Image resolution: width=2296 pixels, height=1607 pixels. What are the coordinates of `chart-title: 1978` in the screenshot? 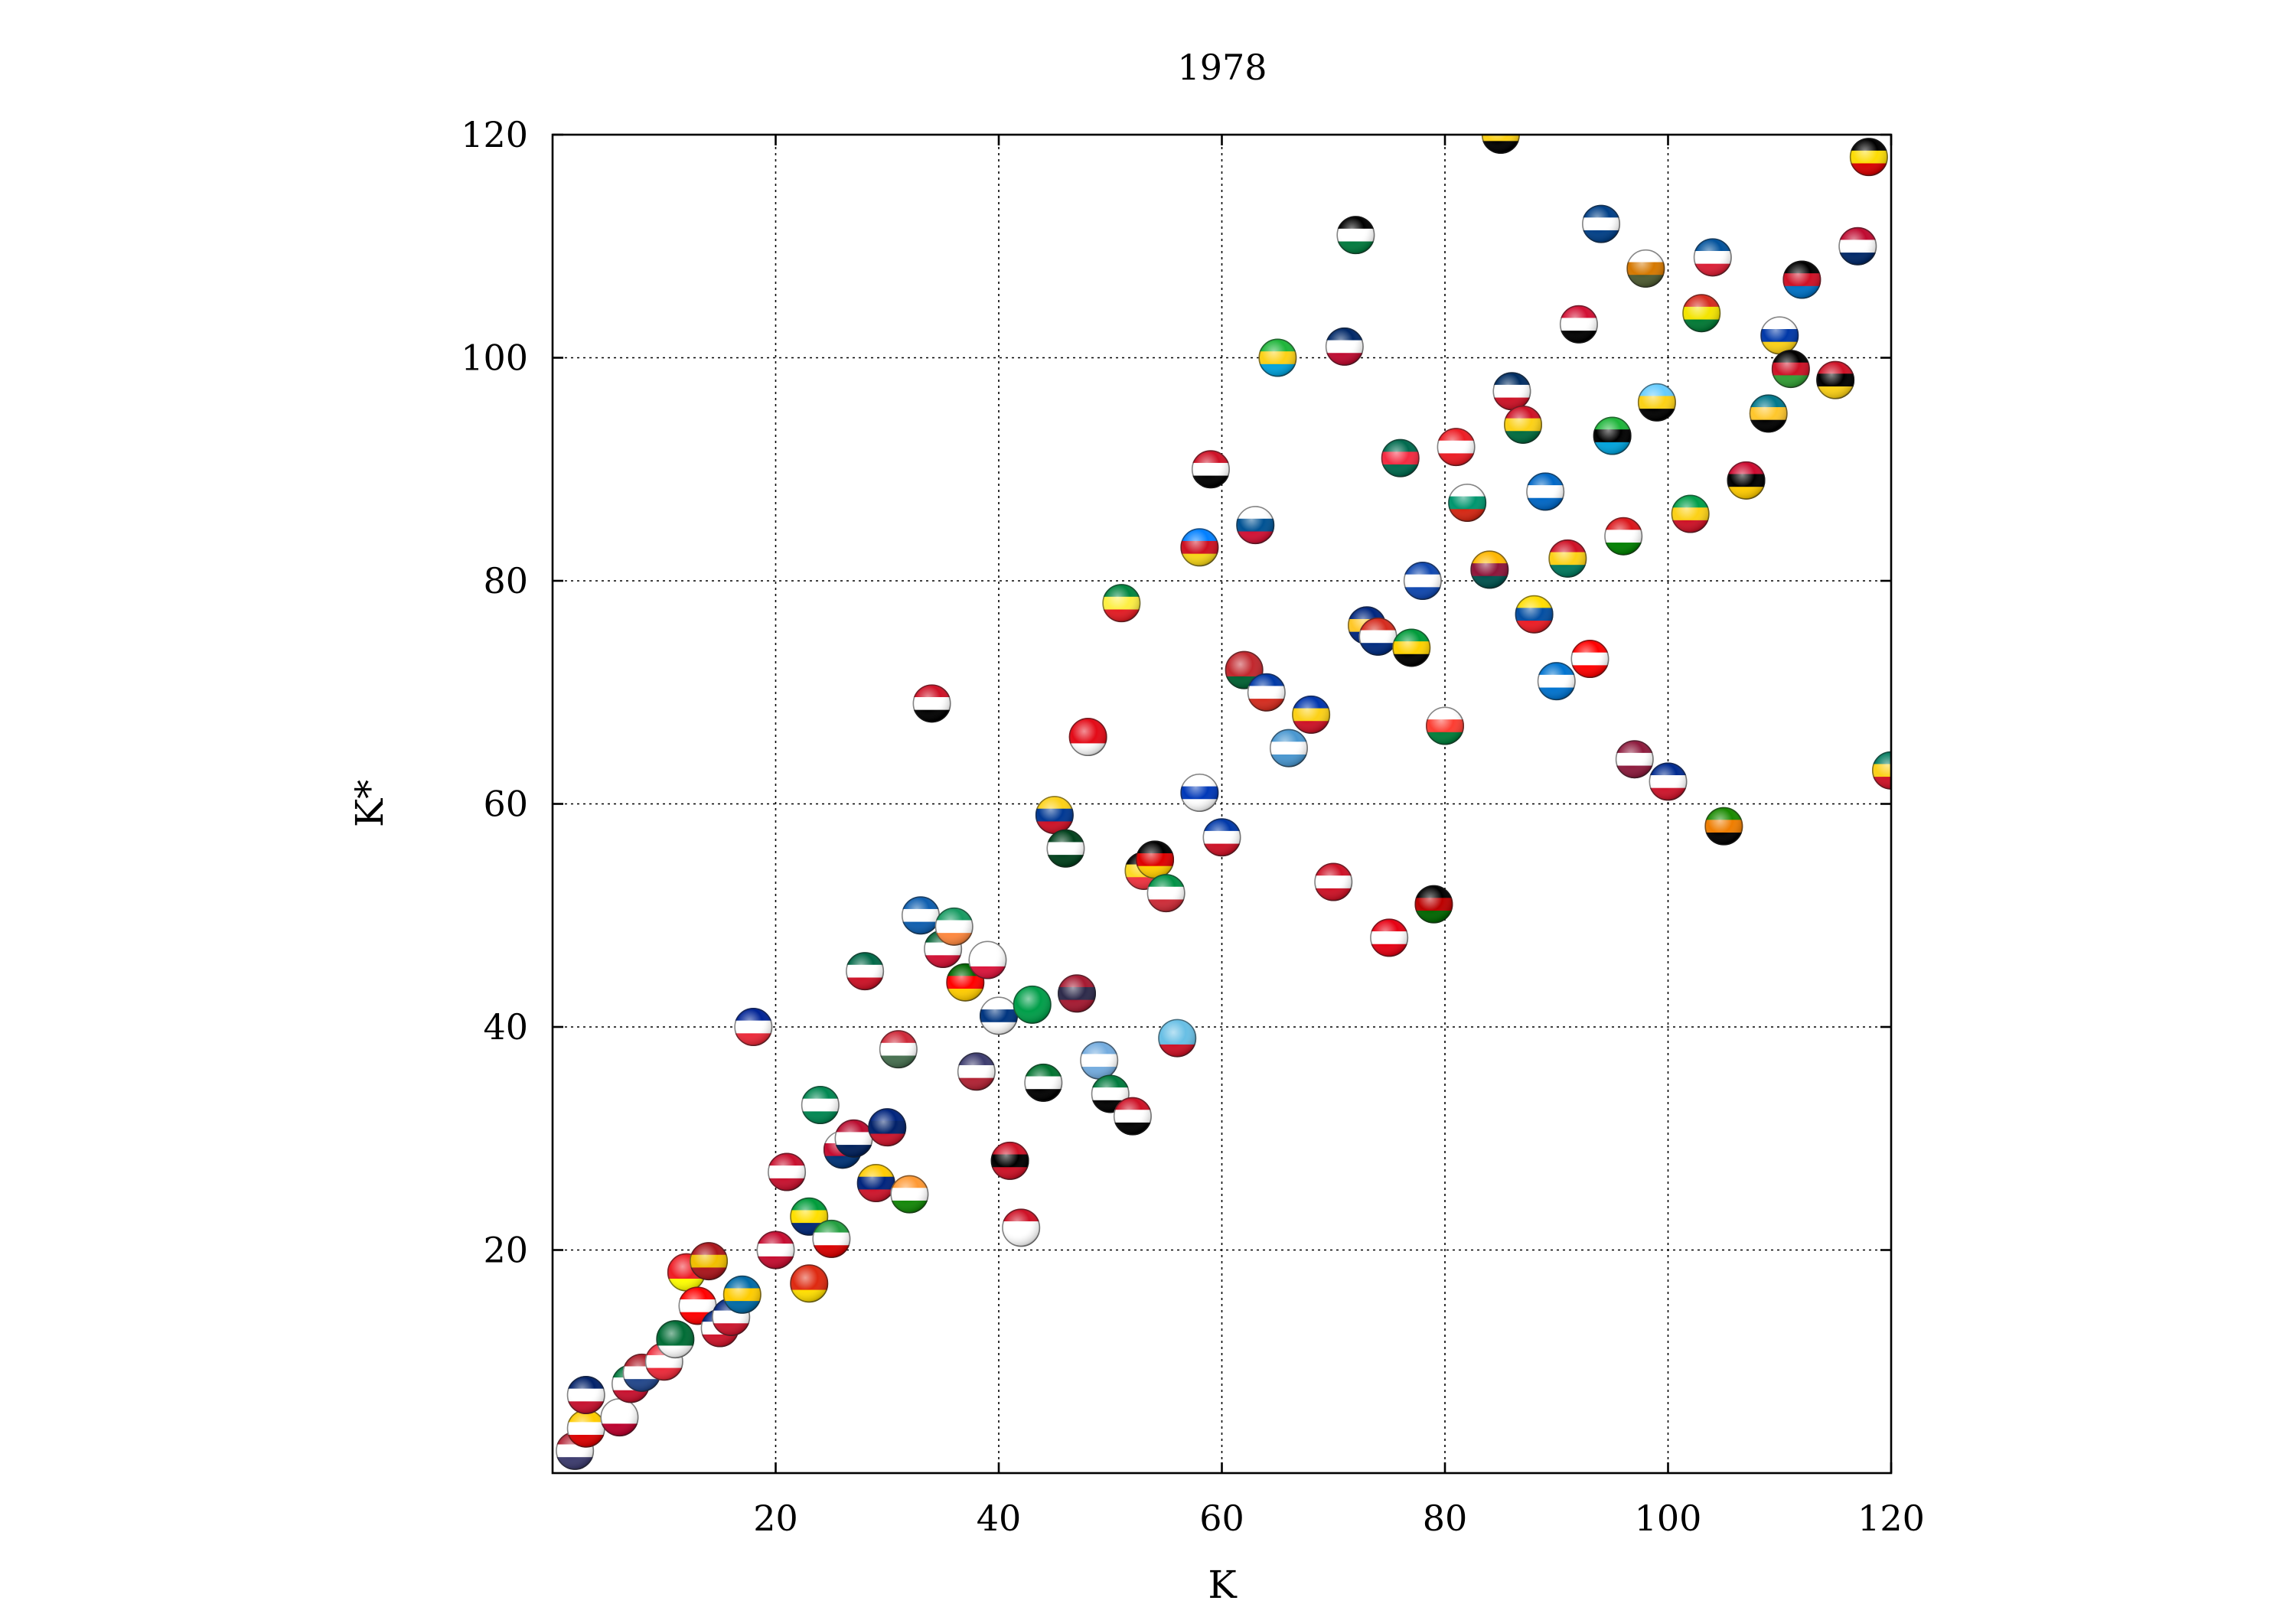 It's located at (1222, 67).